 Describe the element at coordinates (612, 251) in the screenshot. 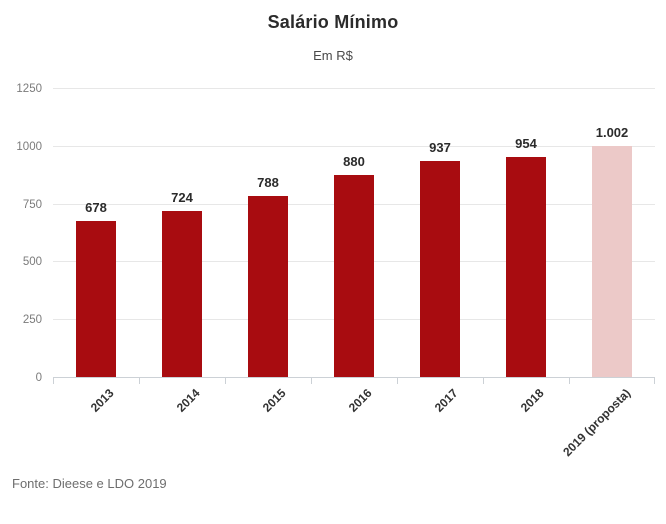

I see `bar-2019-proposta-: 1.002` at that location.